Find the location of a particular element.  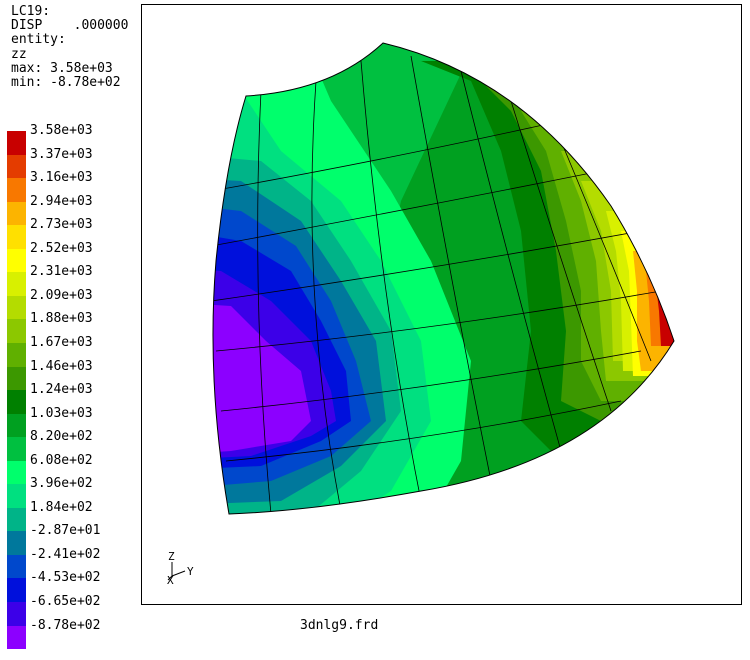

legend-row: -2.41e+02 is located at coordinates (67, 563).